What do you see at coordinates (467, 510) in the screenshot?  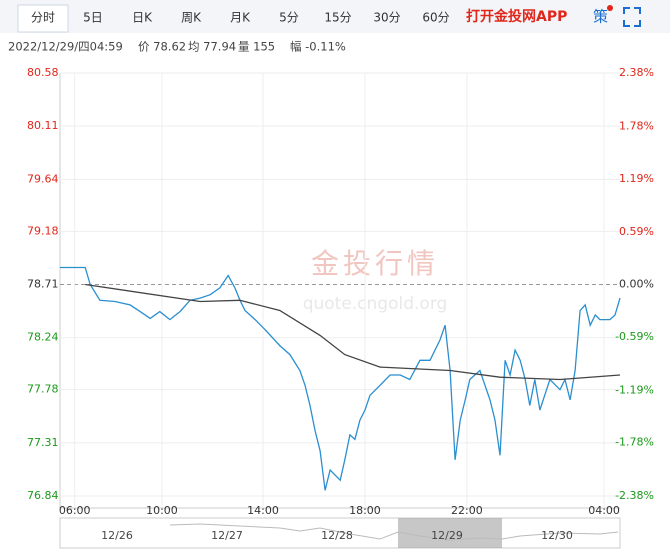 I see `x-tick-label: 22:00` at bounding box center [467, 510].